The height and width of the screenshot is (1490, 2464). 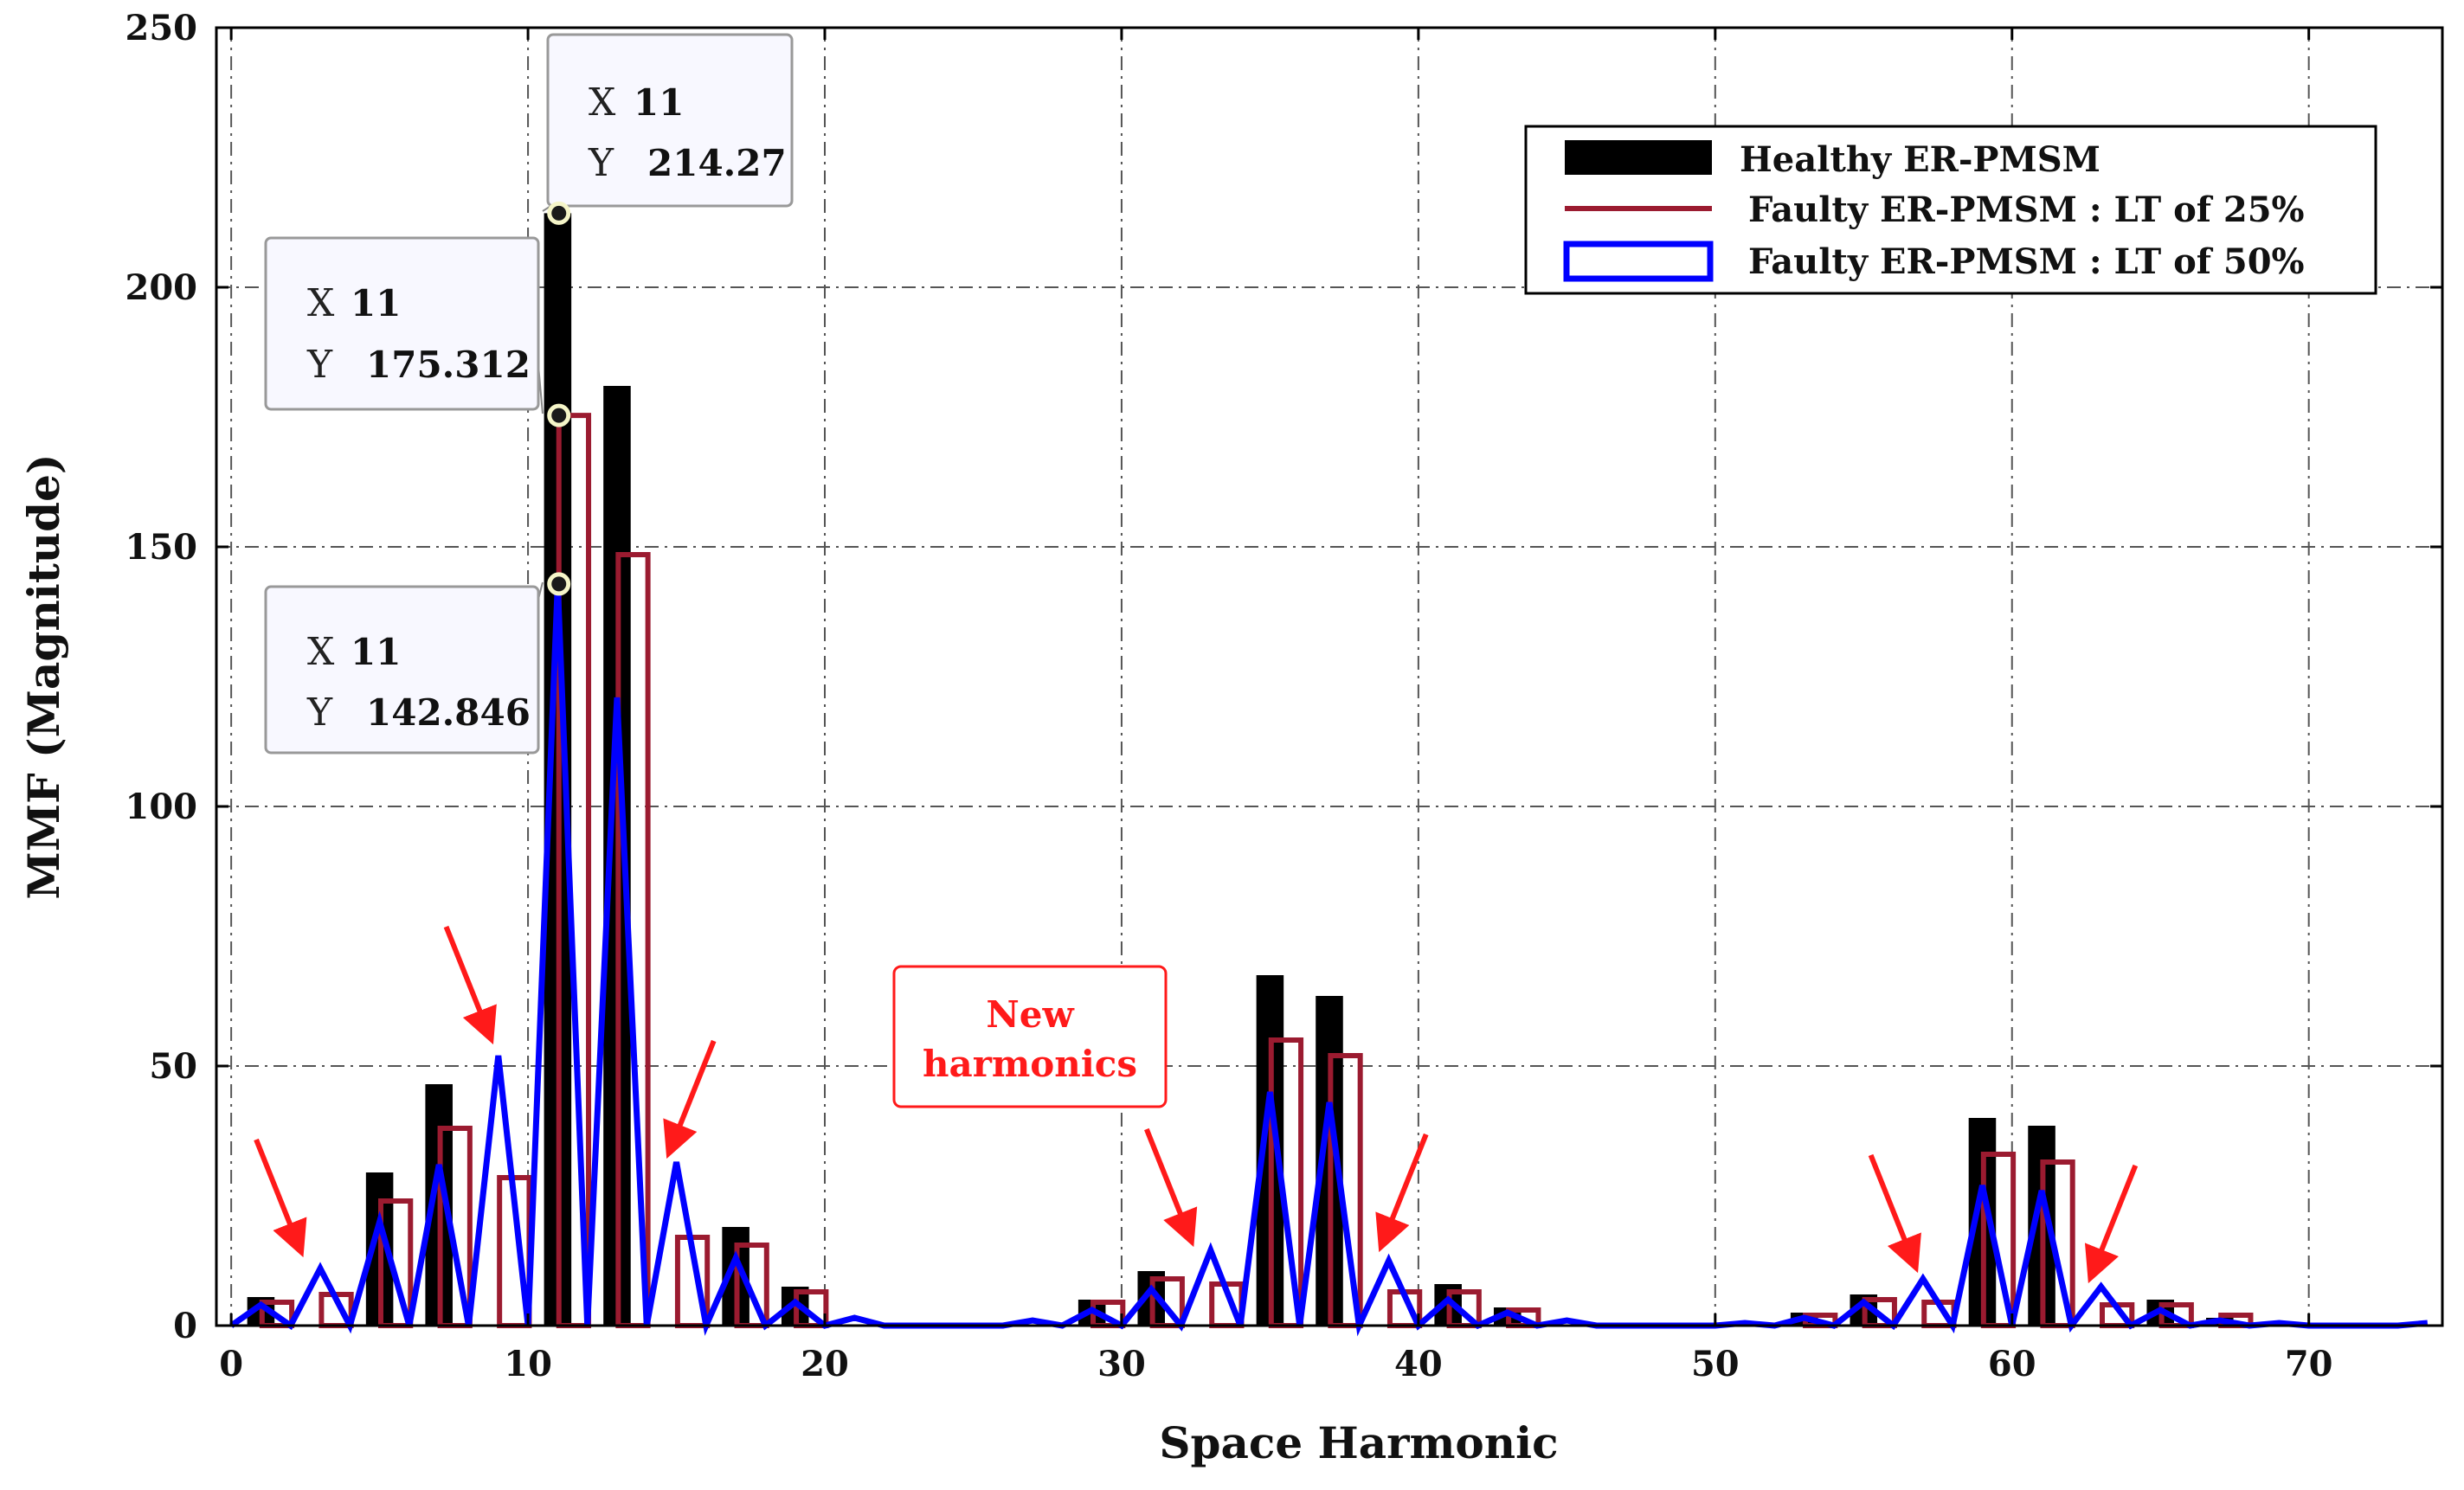 I want to click on x-tick-label-20: 20, so click(x=825, y=1364).